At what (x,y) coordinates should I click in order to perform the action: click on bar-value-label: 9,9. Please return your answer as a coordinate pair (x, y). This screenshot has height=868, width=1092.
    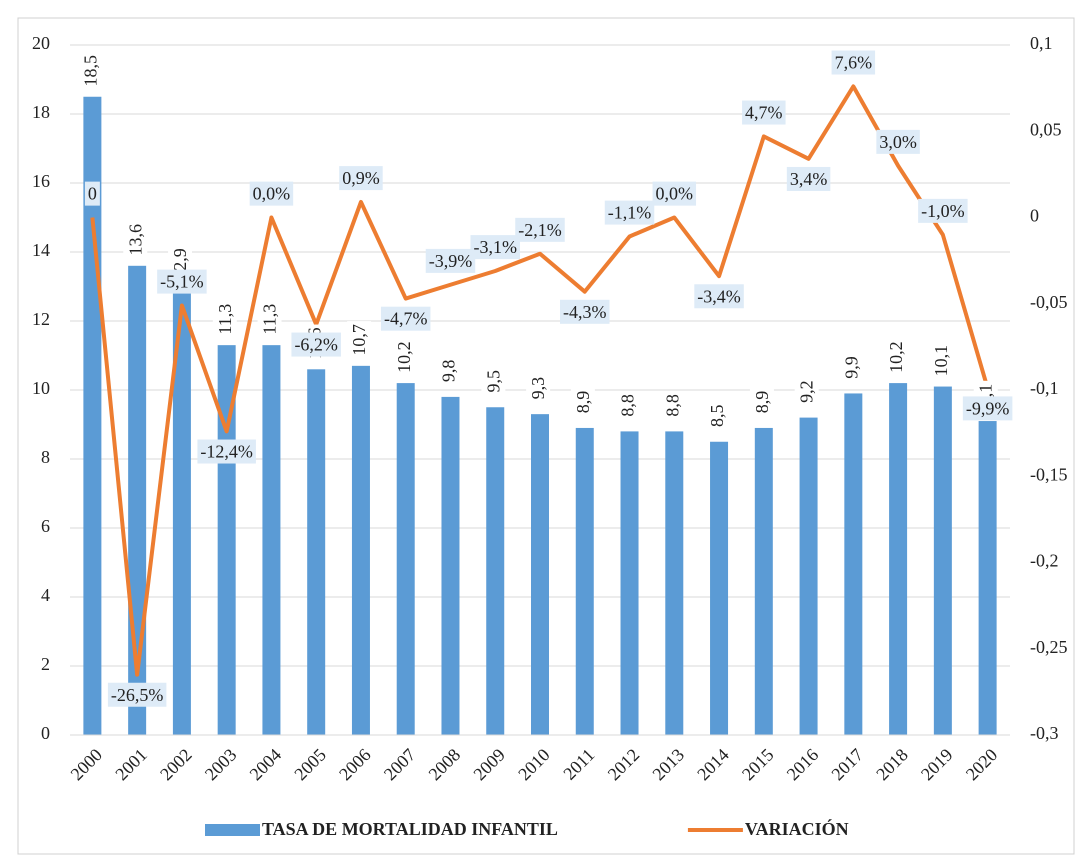
    Looking at the image, I should click on (851, 367).